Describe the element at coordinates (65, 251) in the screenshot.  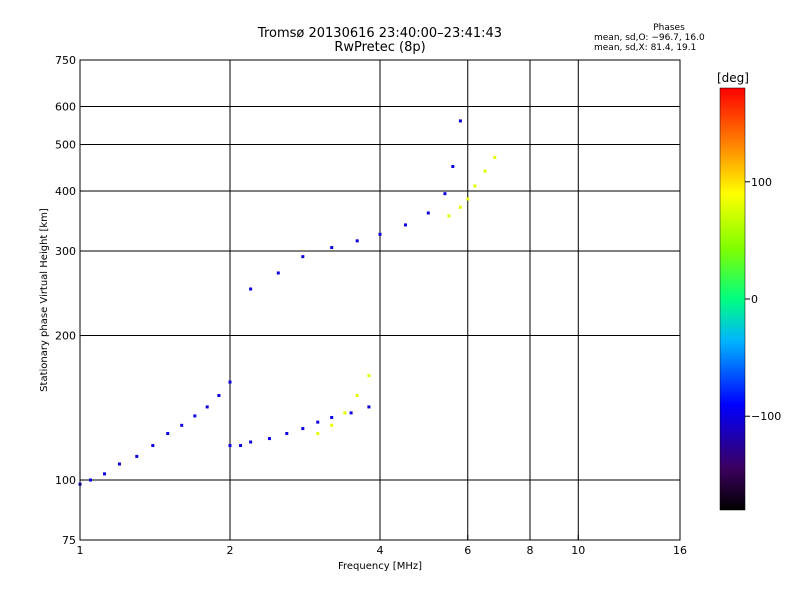
I see `y-tick-label: 300` at that location.